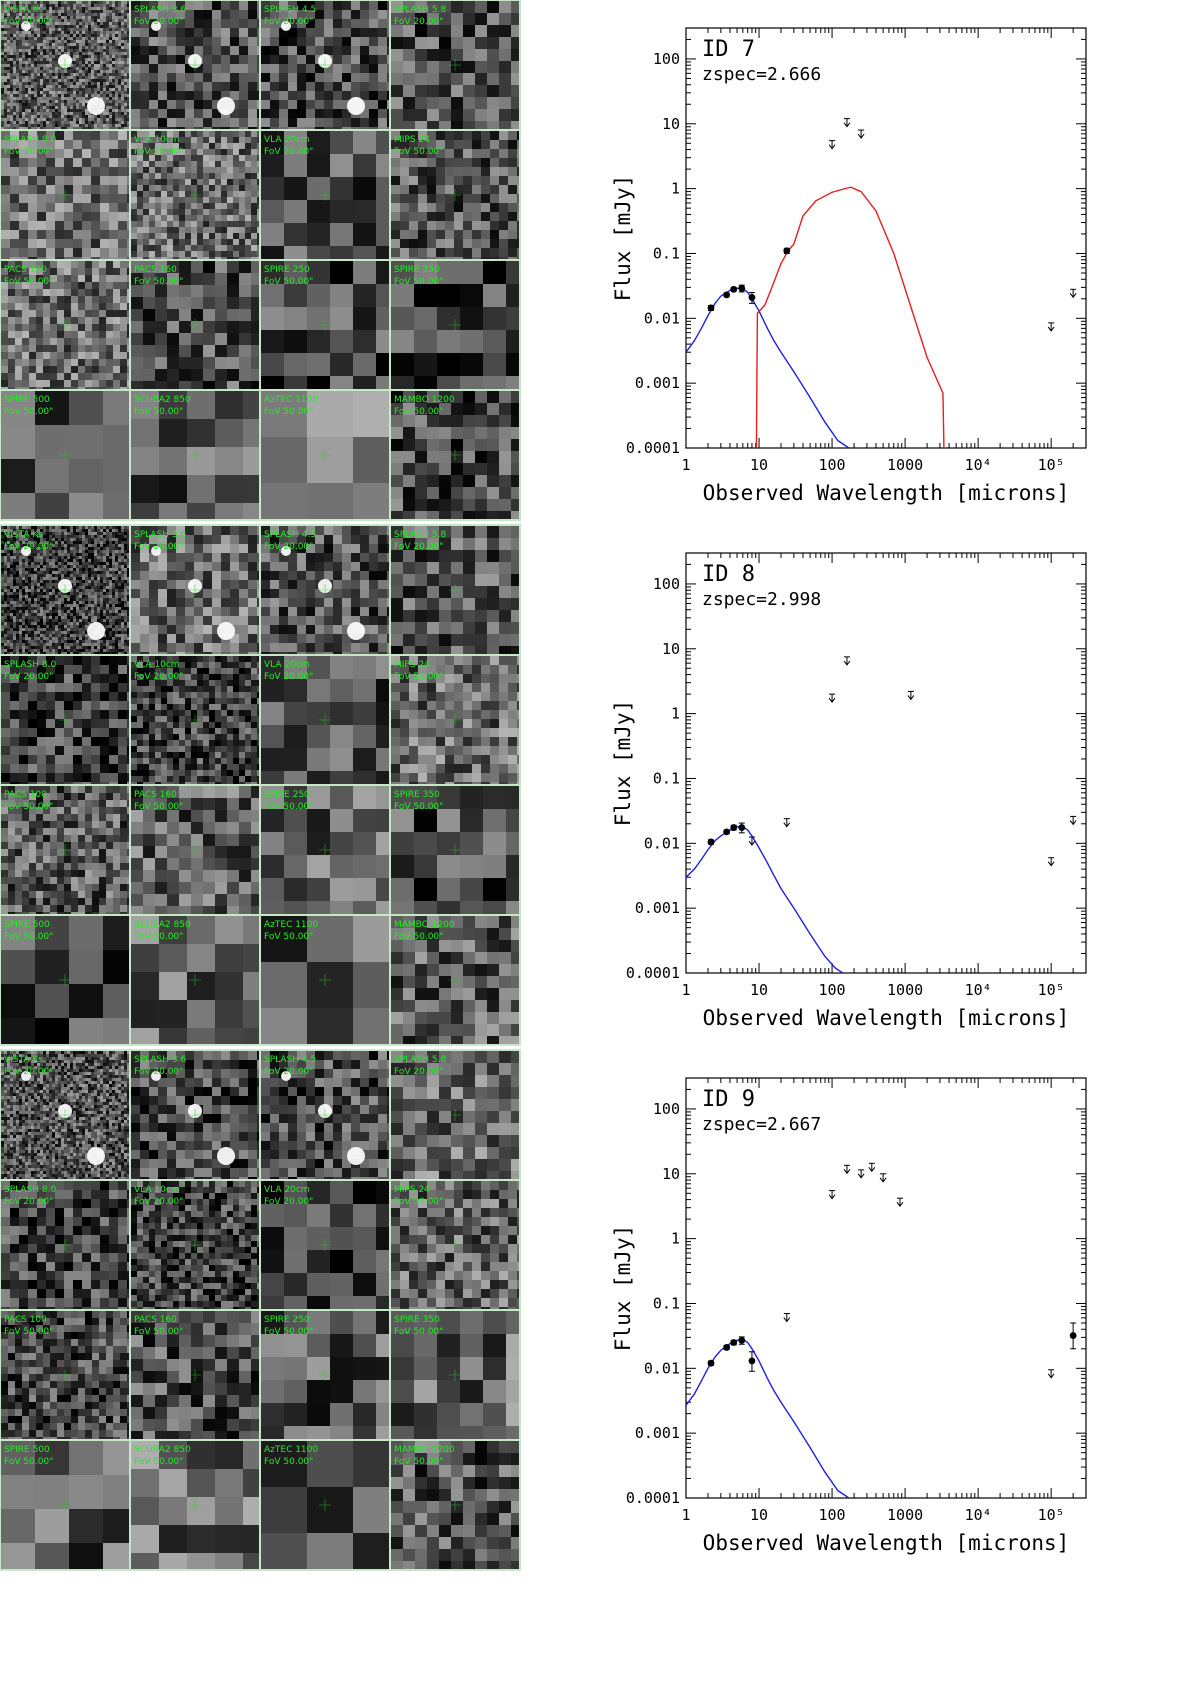 Image resolution: width=1200 pixels, height=1697 pixels. Describe the element at coordinates (671, 1174) in the screenshot. I see `y-tick-label: 10` at that location.